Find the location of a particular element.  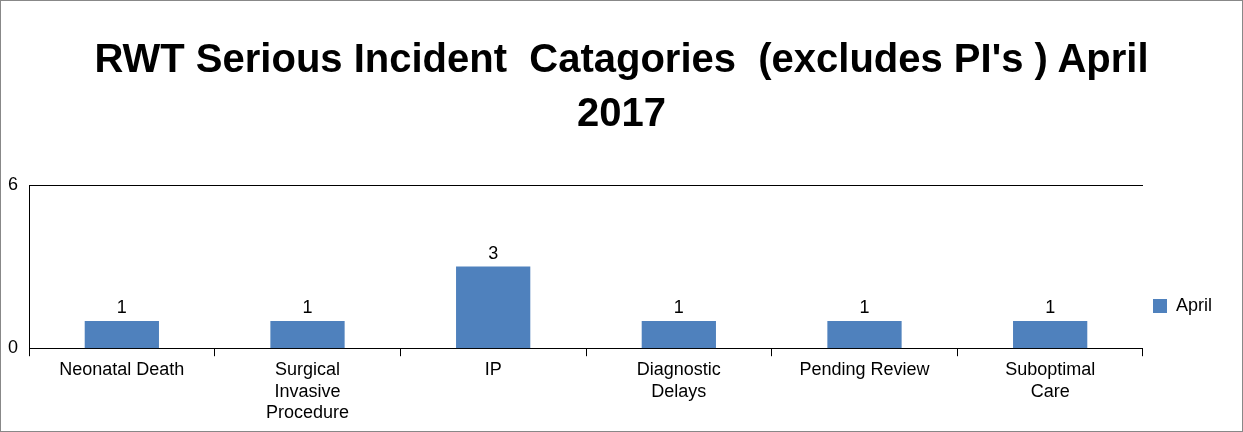

x-tick-label: Diagnostic Delays is located at coordinates (678, 379).